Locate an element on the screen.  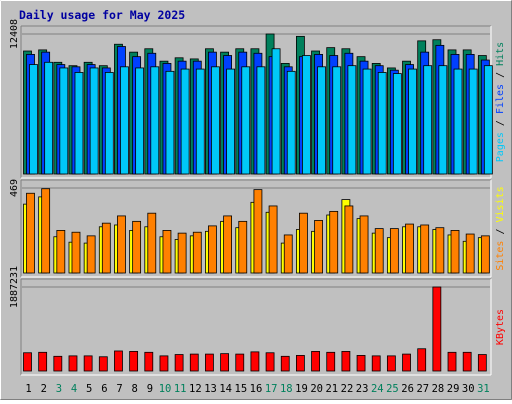
x-tick-label-day-29: 29 is located at coordinates (453, 389).